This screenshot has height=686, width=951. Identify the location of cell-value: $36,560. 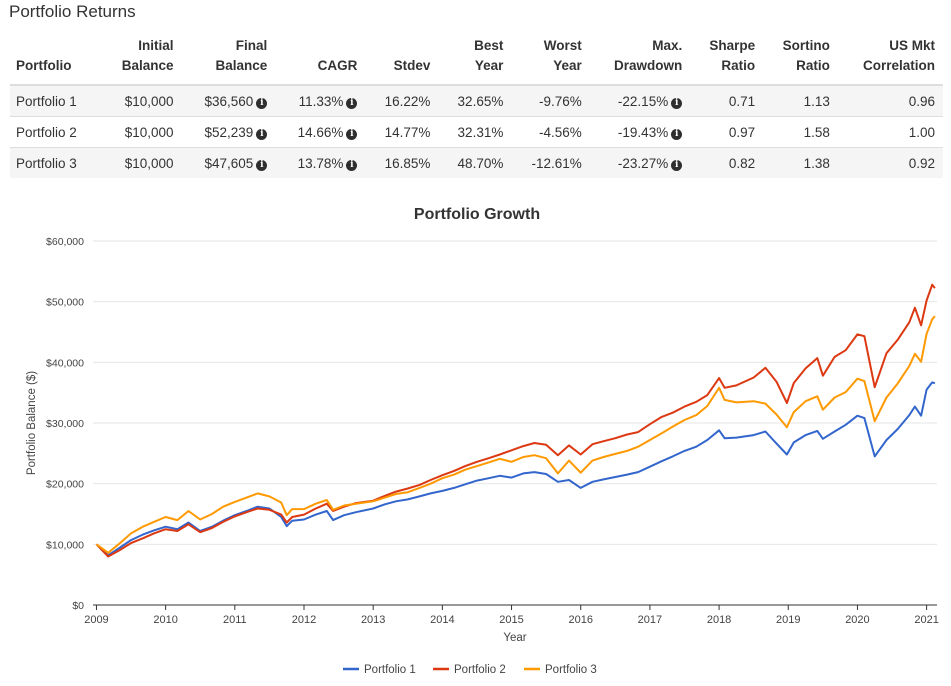
(229, 101).